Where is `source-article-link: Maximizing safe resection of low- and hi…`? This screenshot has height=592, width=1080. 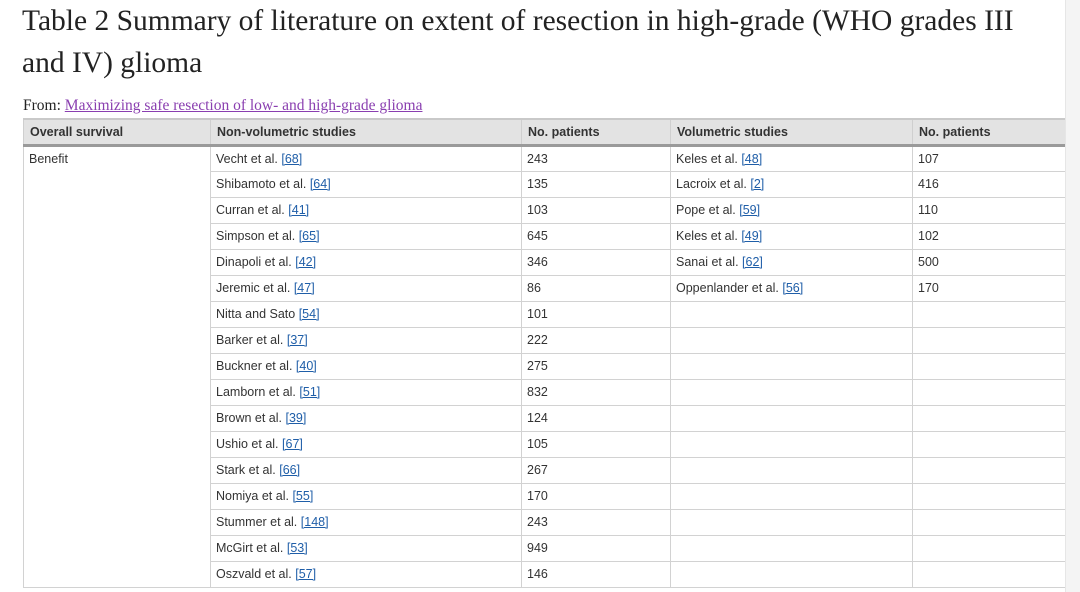 source-article-link: Maximizing safe resection of low- and hi… is located at coordinates (243, 105).